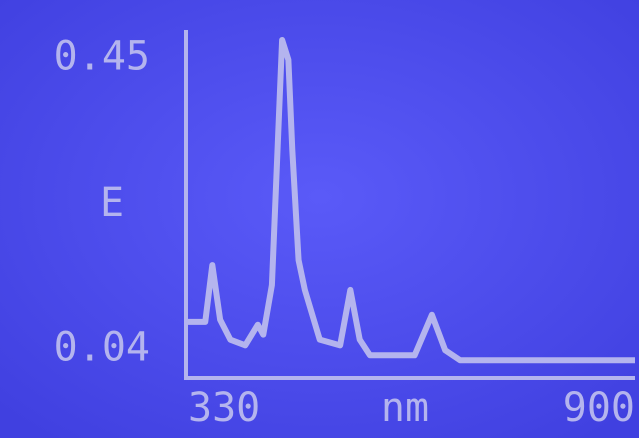 This screenshot has height=438, width=639. I want to click on x-tick-label: 900, so click(599, 408).